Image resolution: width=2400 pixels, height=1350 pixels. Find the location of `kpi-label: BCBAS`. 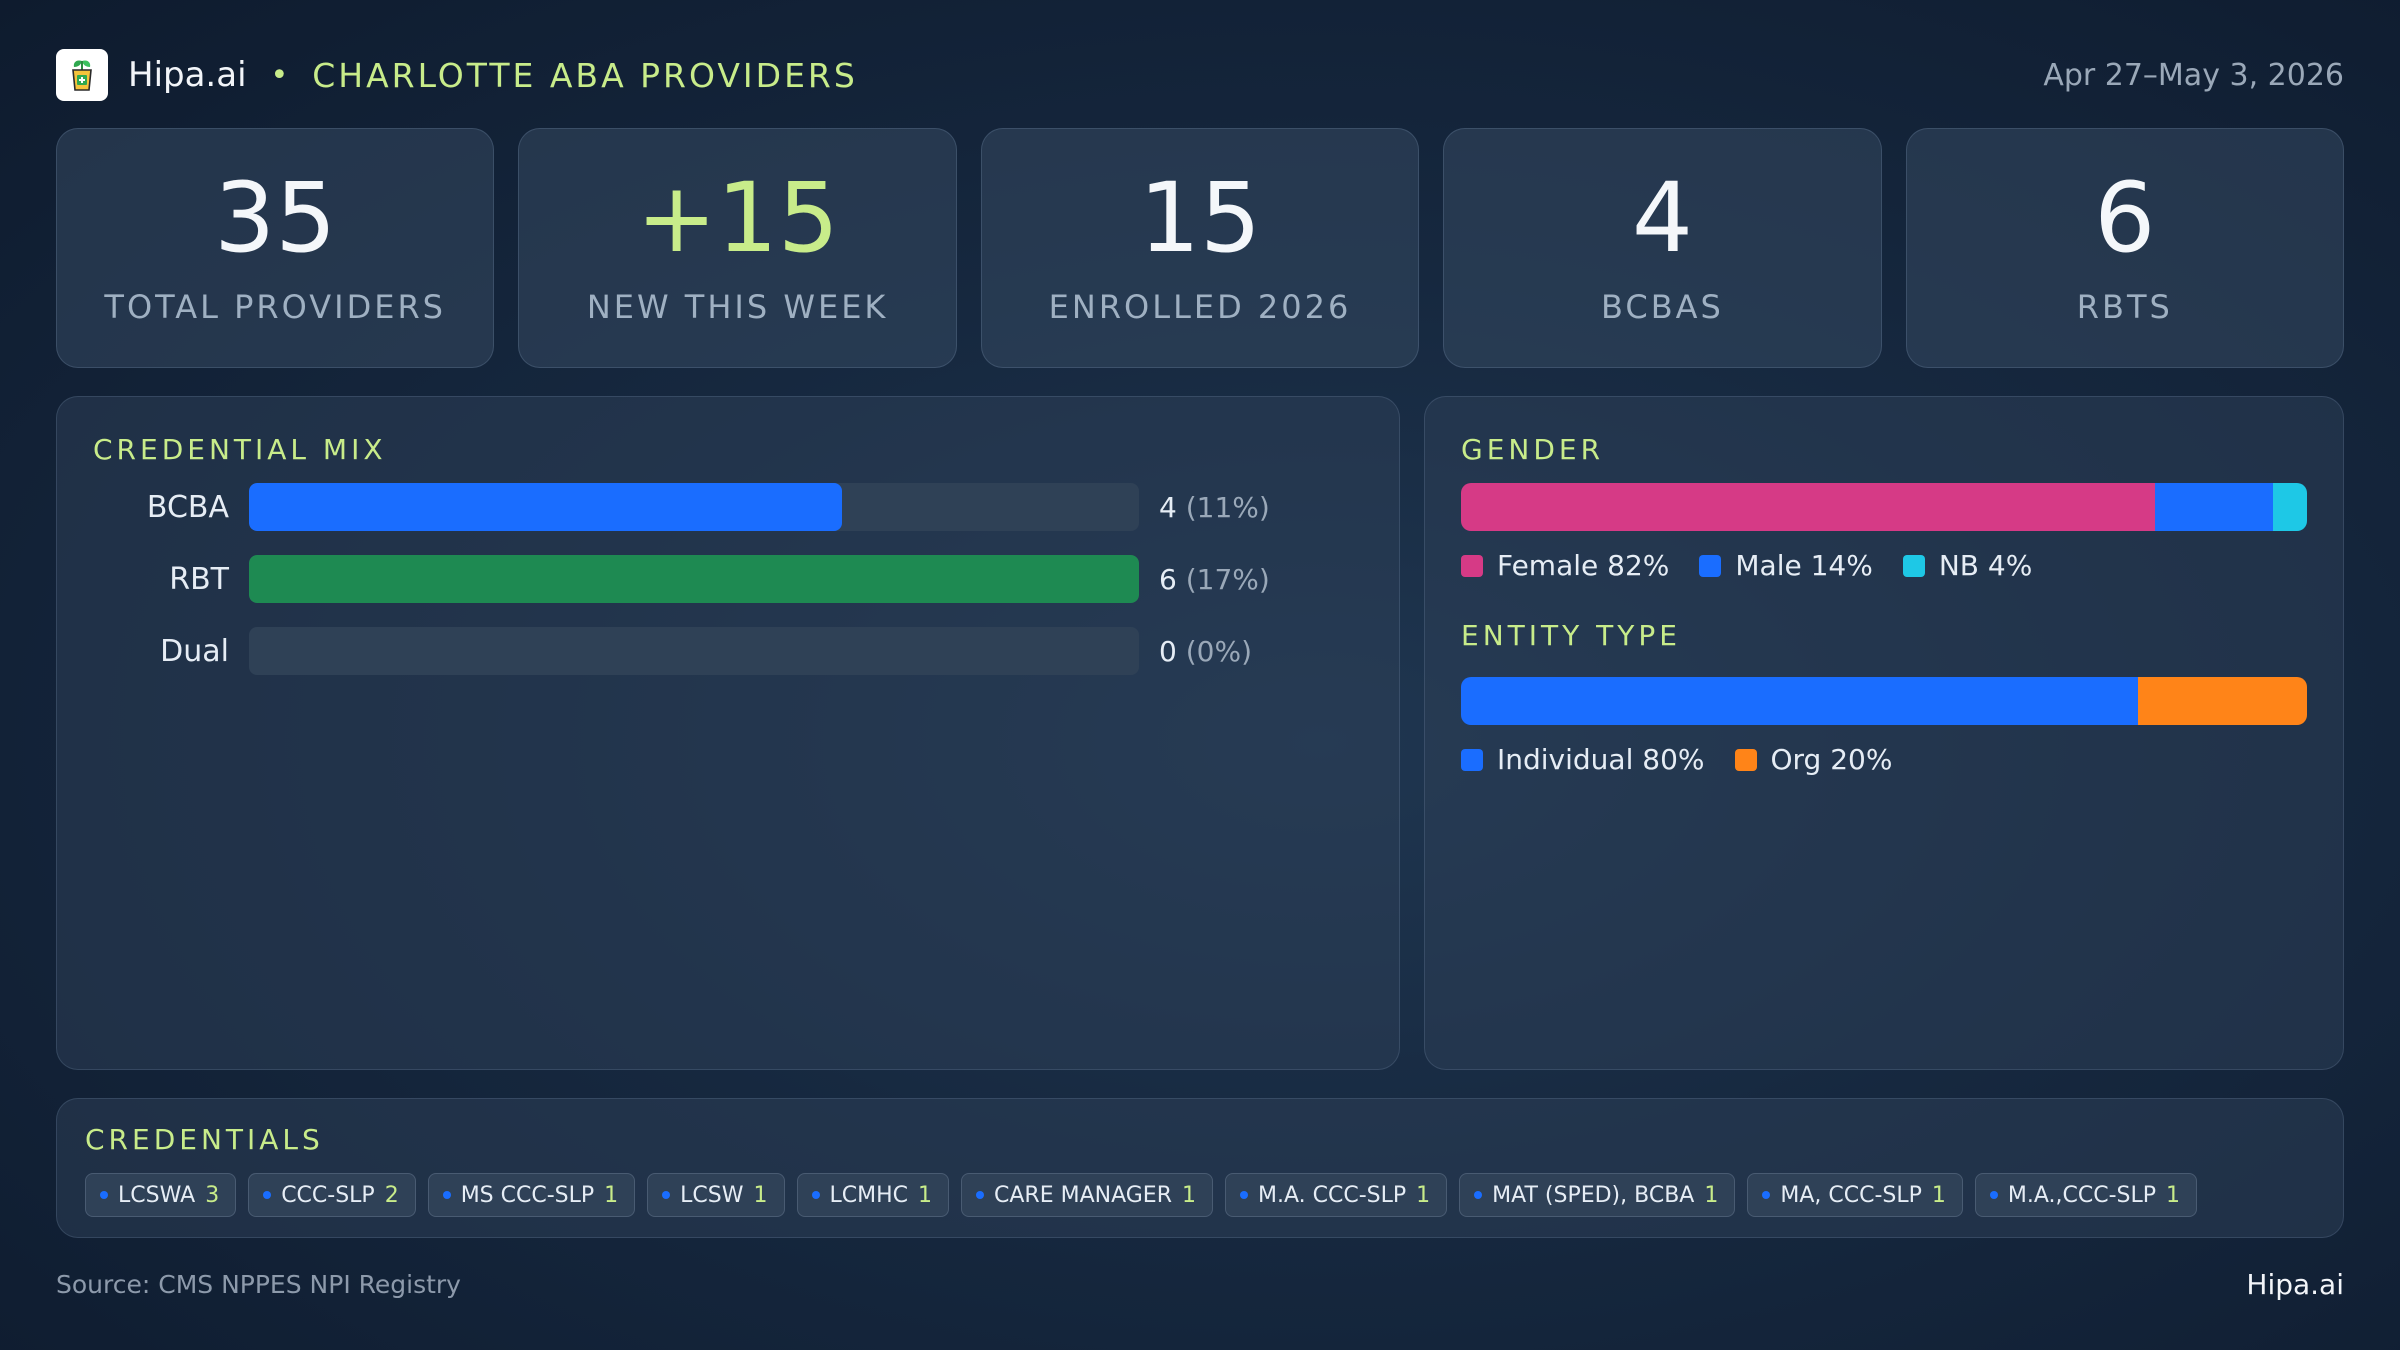

kpi-label: BCBAS is located at coordinates (1662, 307).